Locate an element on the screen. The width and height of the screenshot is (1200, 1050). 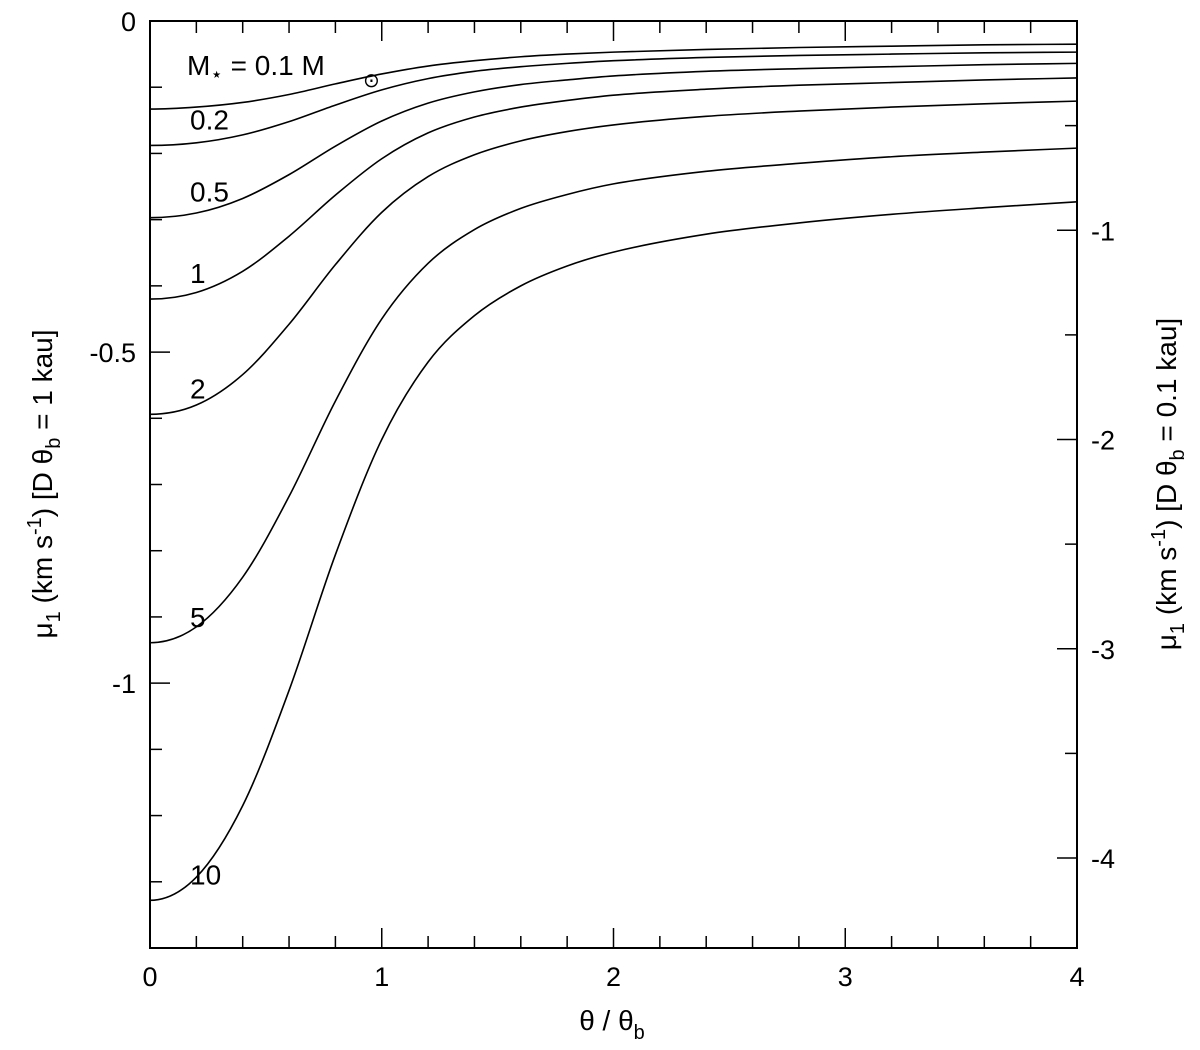
sun-symbol: ⊙ is located at coordinates (371, 81).